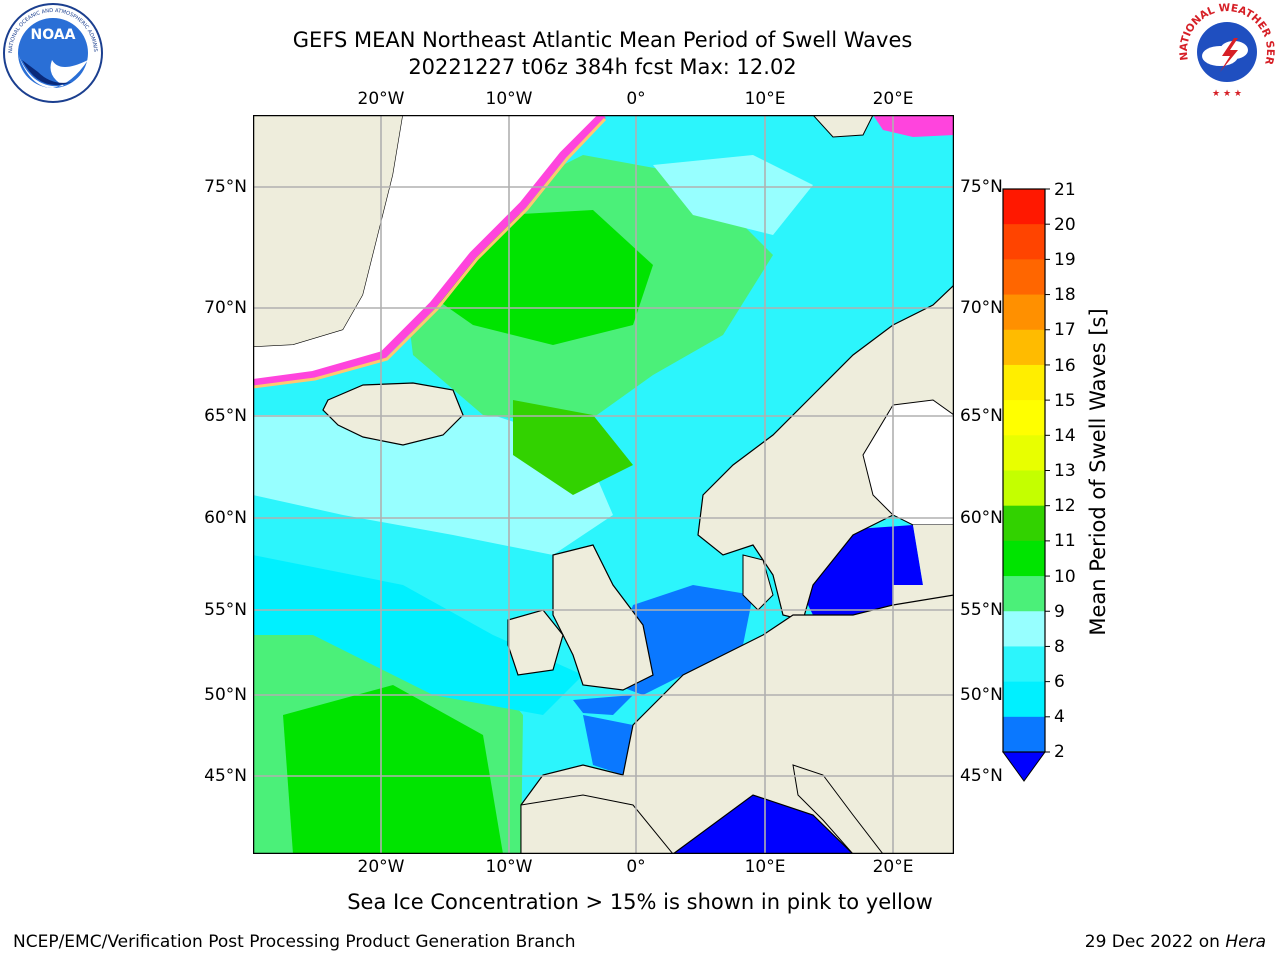 The image size is (1280, 960). I want to click on colorbar-tick-4: 4, so click(1059, 717).